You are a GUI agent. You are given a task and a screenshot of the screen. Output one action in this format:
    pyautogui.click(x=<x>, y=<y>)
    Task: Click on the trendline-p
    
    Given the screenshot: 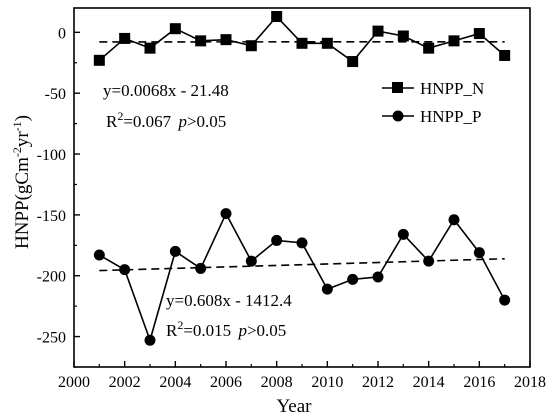 What is the action you would take?
    pyautogui.click(x=302, y=264)
    